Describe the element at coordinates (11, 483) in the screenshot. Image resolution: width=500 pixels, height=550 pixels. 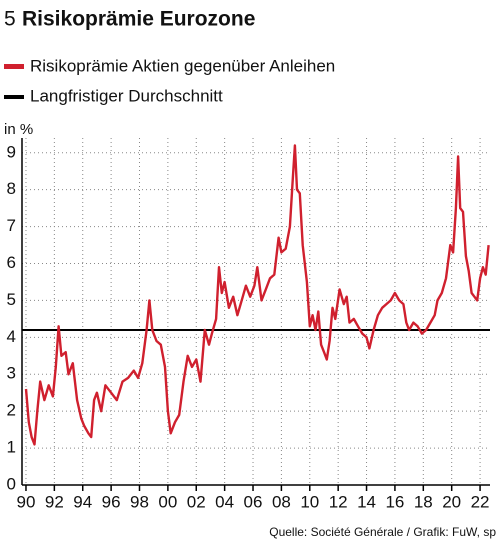
I see `y-tick-label: 0` at that location.